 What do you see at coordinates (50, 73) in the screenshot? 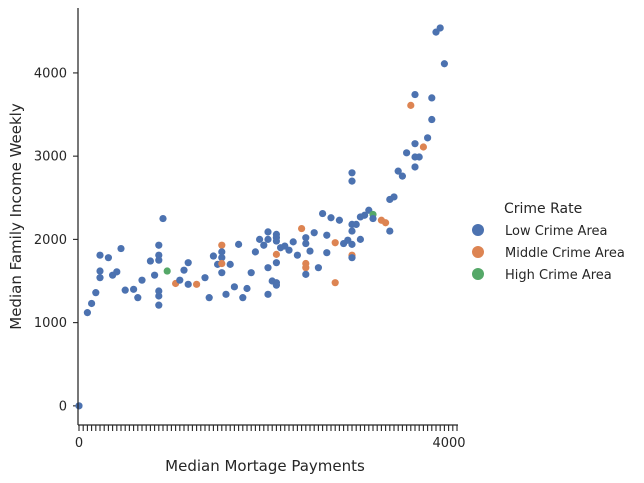
I see `y-tick-label: 4000` at bounding box center [50, 73].